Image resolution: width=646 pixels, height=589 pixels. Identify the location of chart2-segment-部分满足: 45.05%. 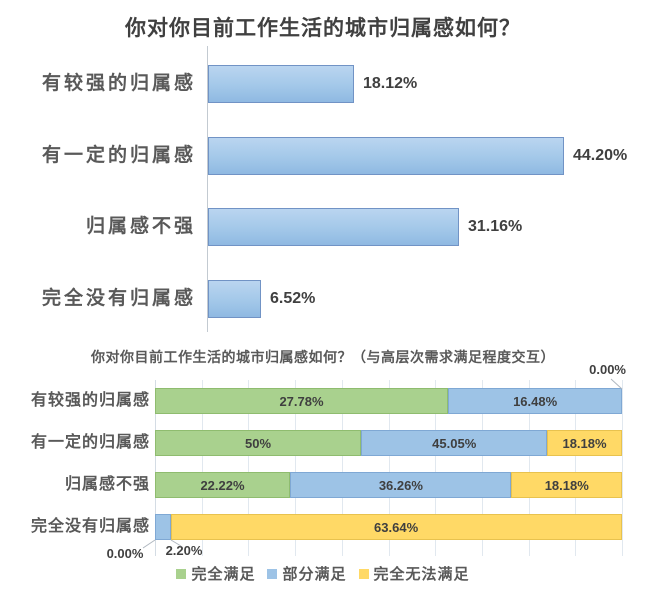
(454, 443).